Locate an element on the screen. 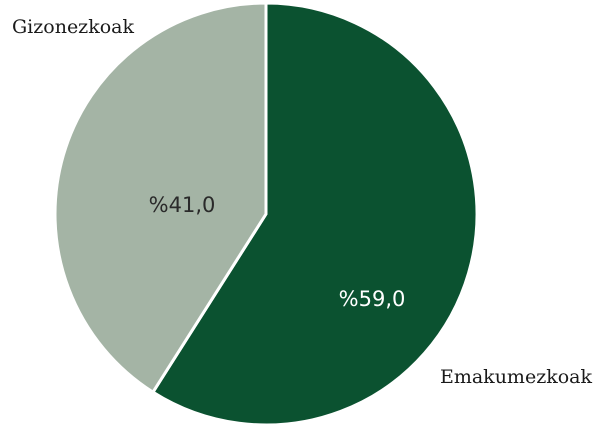 The height and width of the screenshot is (428, 598). pie-category-label: Gizonezkoak is located at coordinates (73, 27).